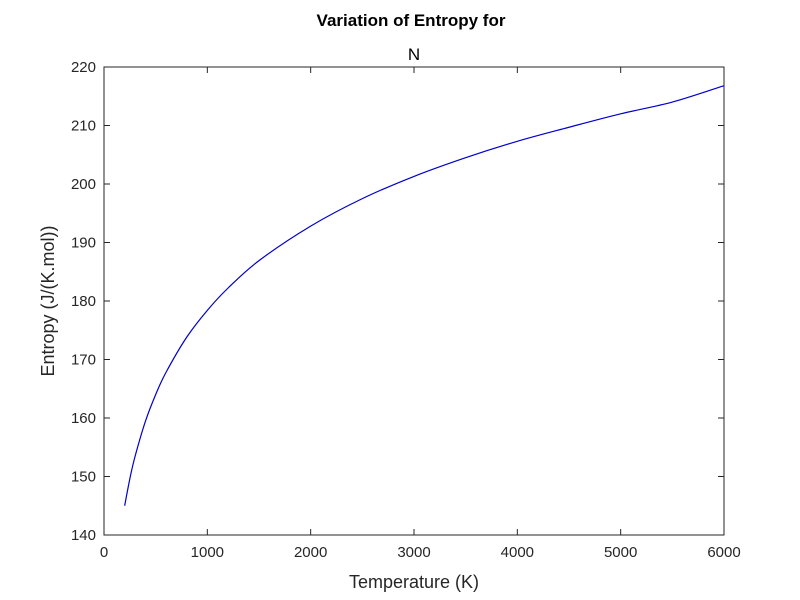 This screenshot has width=800, height=600. I want to click on x-tick-label: 4000, so click(517, 552).